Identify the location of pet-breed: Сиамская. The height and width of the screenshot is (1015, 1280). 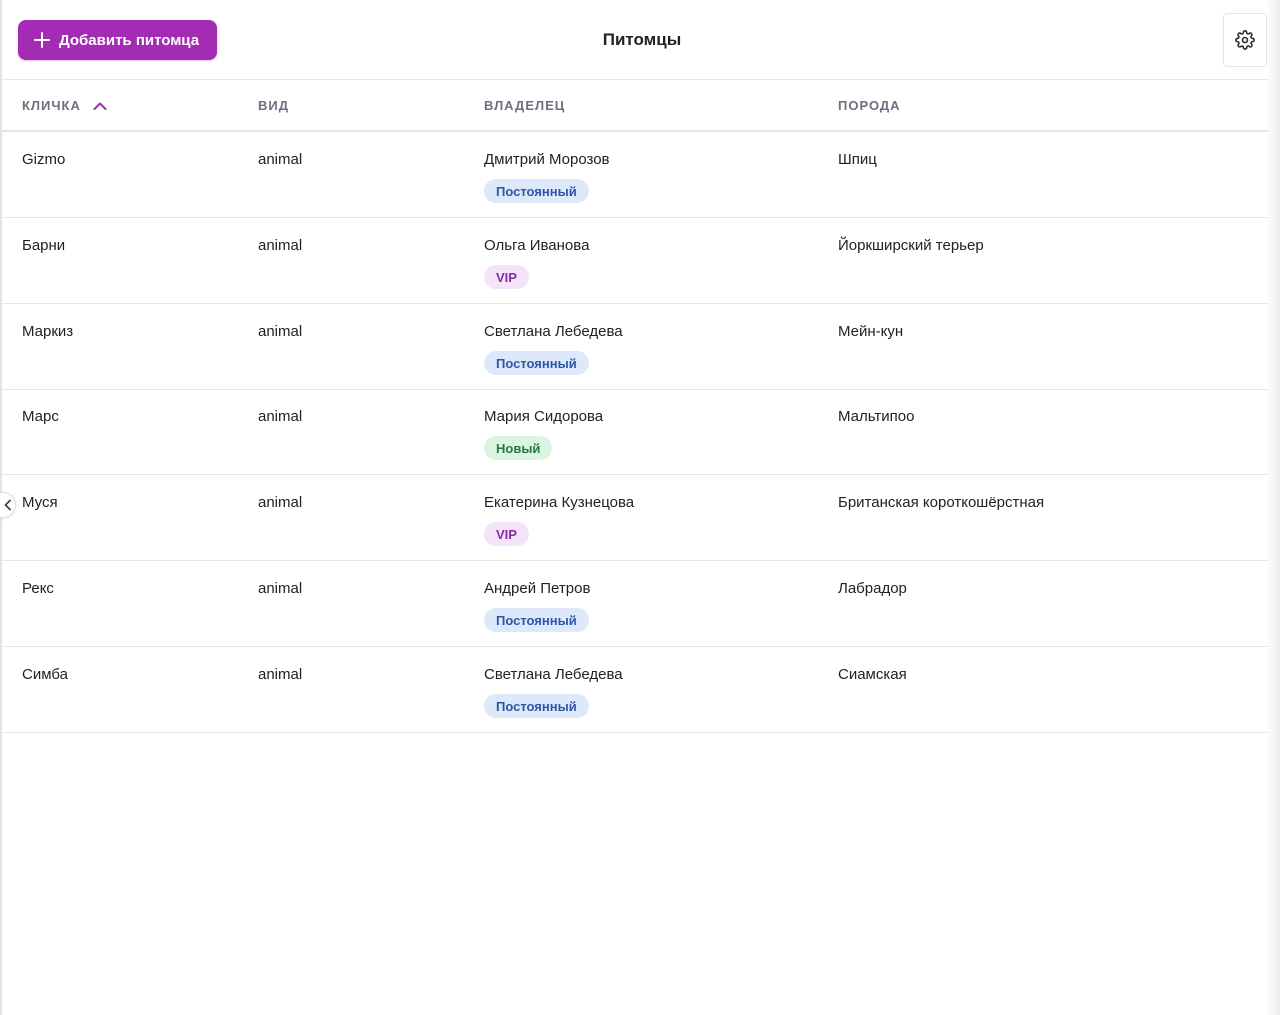
(872, 674).